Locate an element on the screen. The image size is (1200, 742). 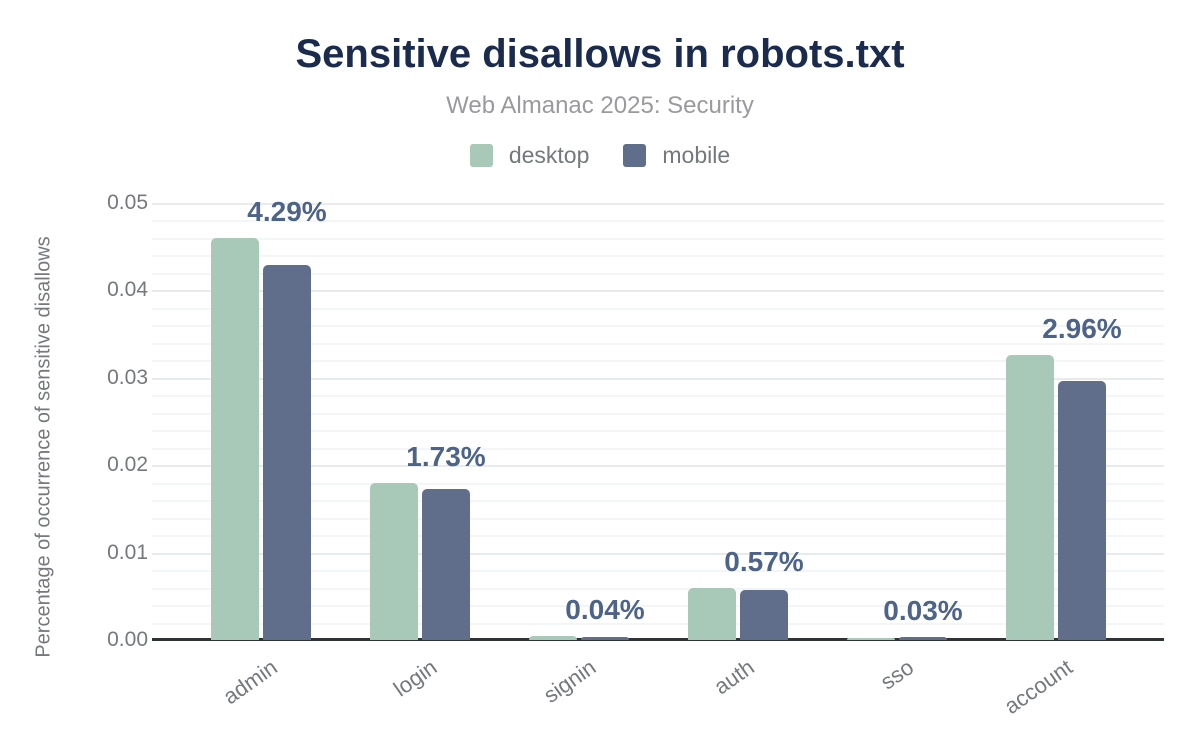
data-label-admin: 4.29% is located at coordinates (287, 211).